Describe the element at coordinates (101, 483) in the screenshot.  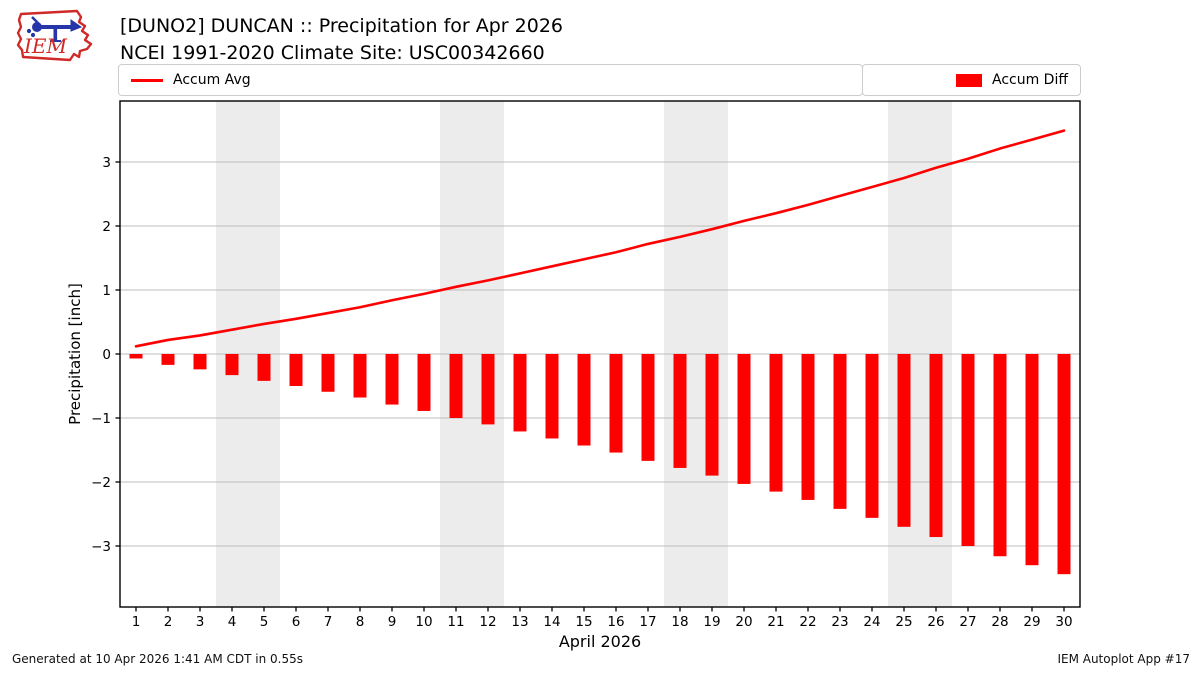
I see `y-tick-label: −2` at that location.